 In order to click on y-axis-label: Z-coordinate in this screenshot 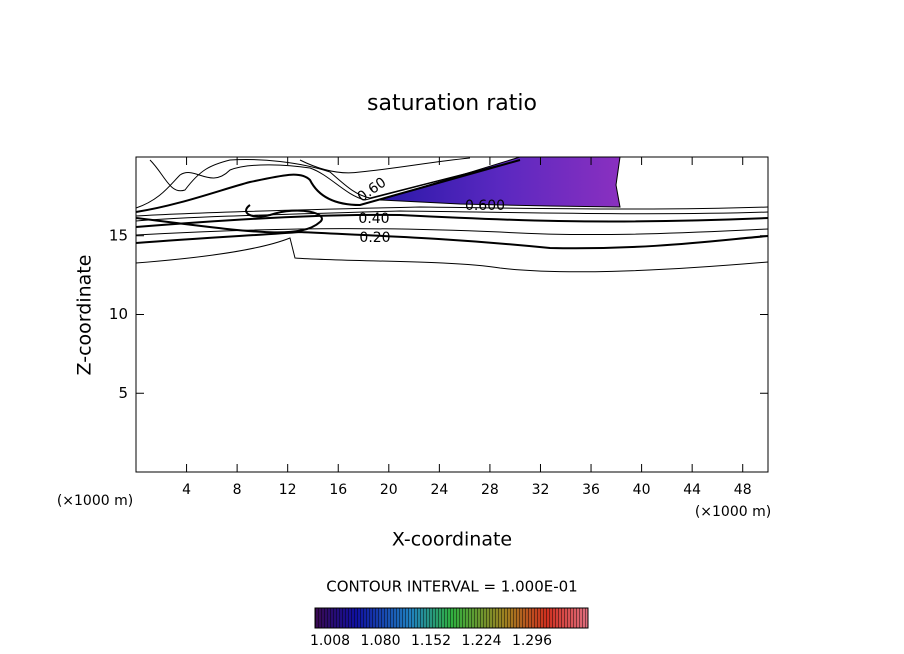, I will do `click(85, 315)`.